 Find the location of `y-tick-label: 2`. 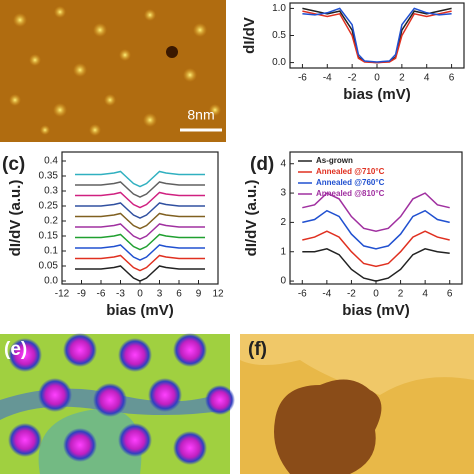

y-tick-label: 2 is located at coordinates (283, 222).